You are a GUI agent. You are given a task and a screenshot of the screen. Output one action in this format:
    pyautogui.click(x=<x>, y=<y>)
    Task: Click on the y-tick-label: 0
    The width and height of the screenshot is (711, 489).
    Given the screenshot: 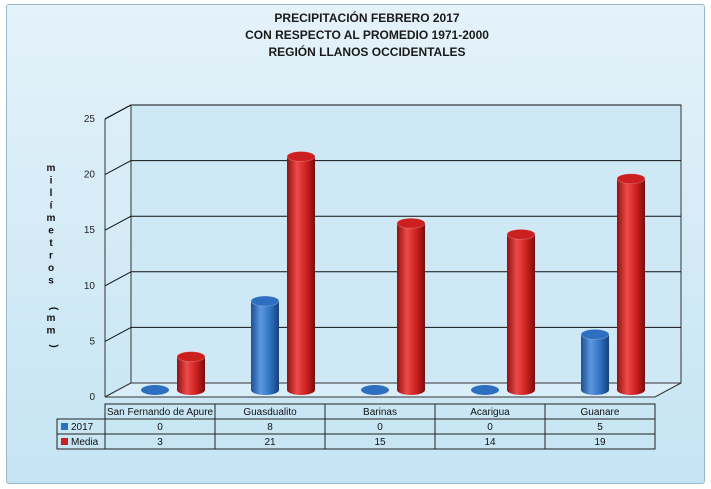 What is the action you would take?
    pyautogui.click(x=92, y=397)
    